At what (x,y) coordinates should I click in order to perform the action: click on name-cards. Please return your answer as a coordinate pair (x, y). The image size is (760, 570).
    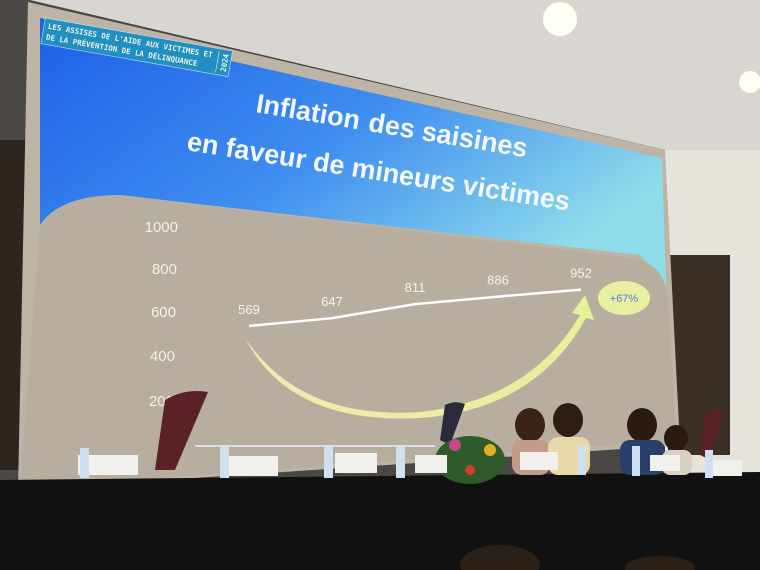
    Looking at the image, I should click on (410, 464).